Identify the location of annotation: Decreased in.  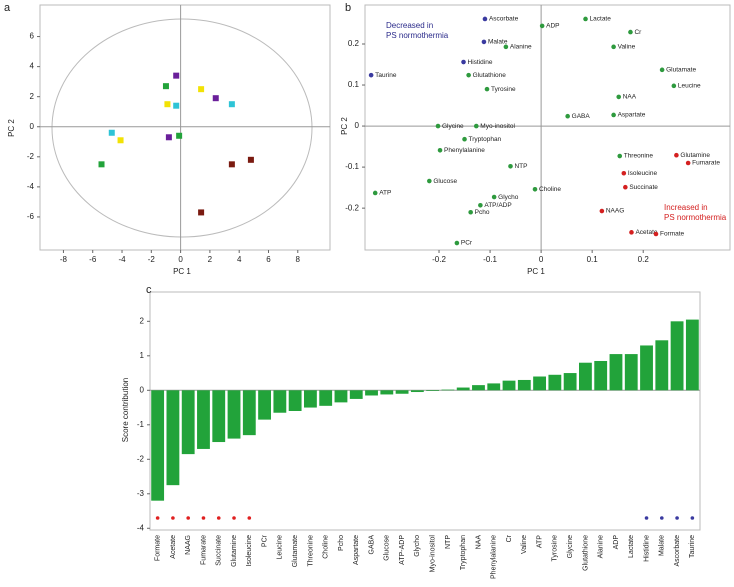
(409, 25).